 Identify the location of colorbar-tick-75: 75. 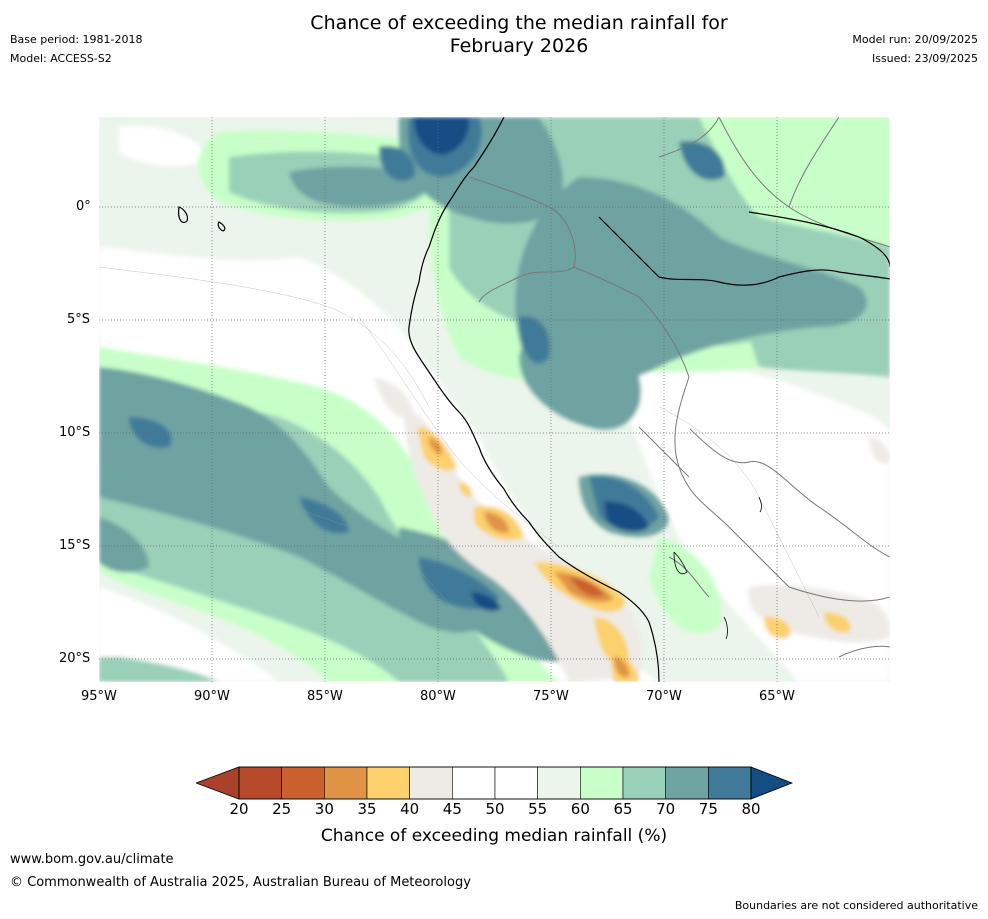
(708, 809).